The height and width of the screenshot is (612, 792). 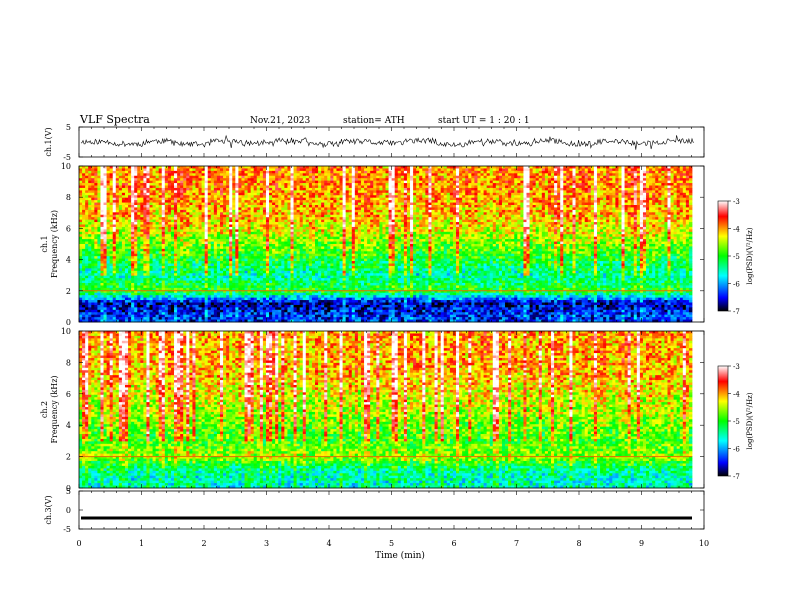 What do you see at coordinates (391, 510) in the screenshot?
I see `waveform-frame` at bounding box center [391, 510].